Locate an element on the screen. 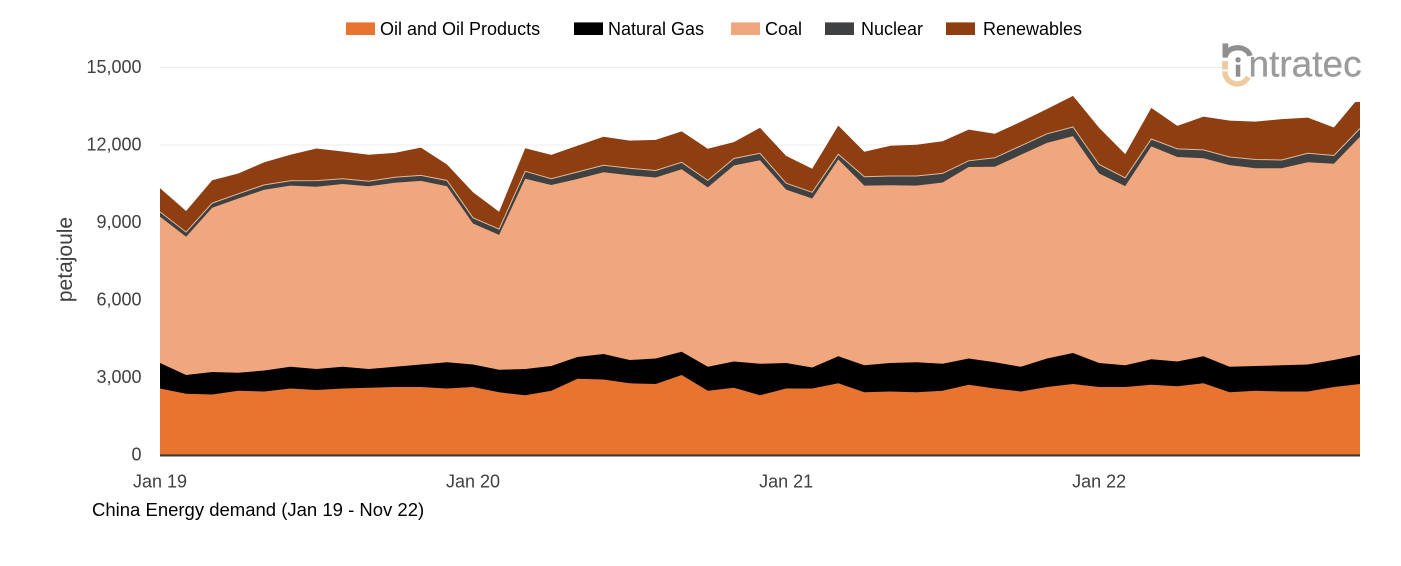 The width and height of the screenshot is (1401, 566). svg-text: Renewables is located at coordinates (1032, 29).